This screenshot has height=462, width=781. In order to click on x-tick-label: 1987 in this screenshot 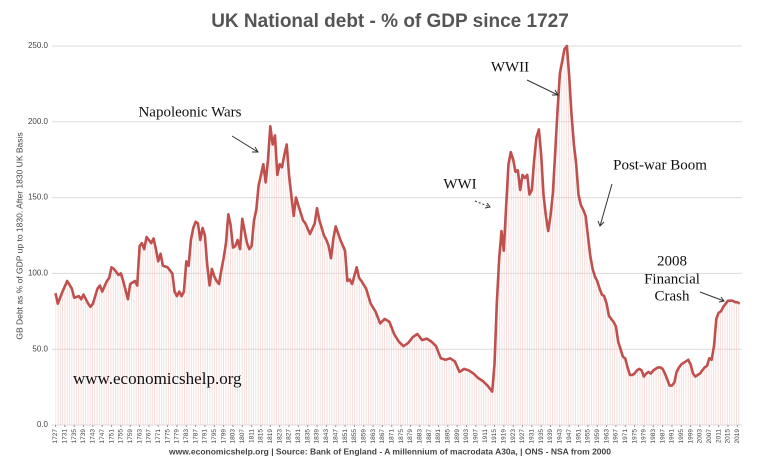, I will do `click(662, 436)`.